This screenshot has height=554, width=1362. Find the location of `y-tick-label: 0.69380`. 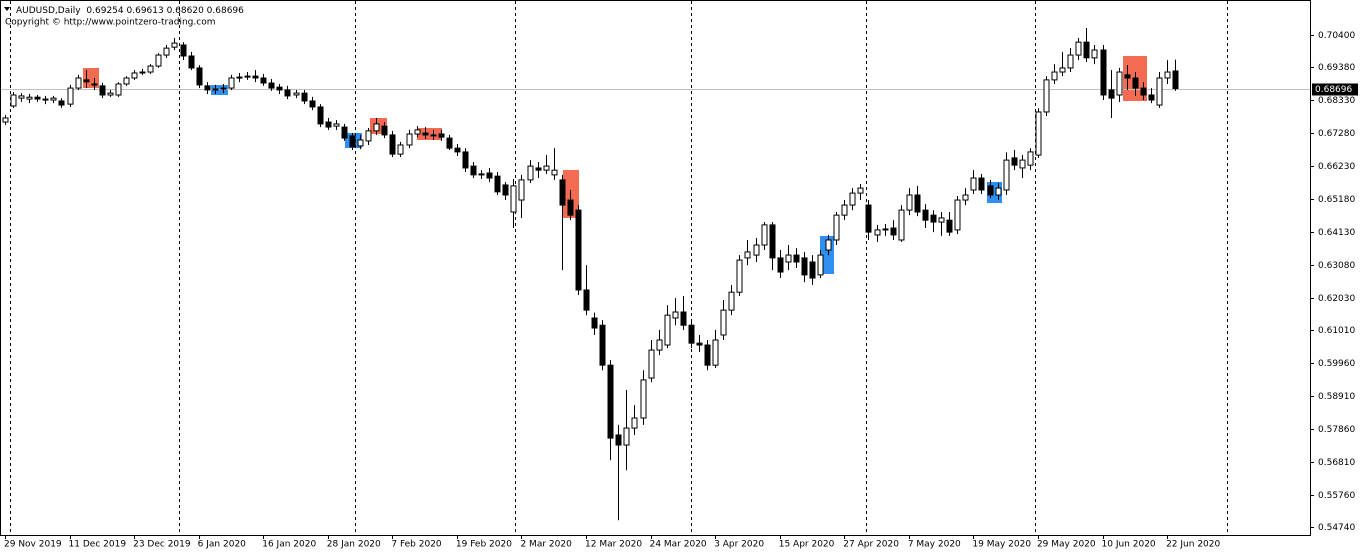

y-tick-label: 0.69380 is located at coordinates (1336, 68).